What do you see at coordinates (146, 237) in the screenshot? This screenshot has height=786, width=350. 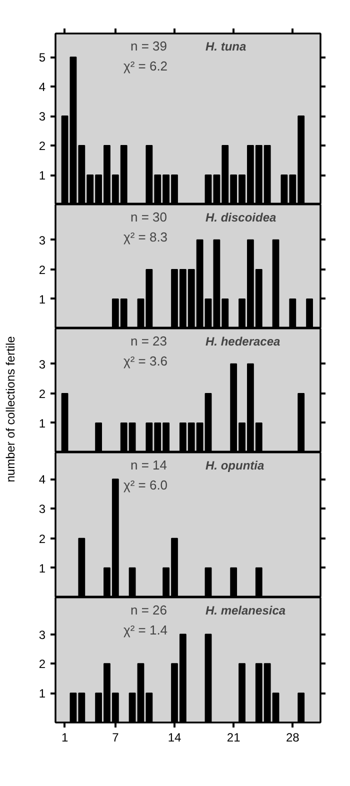 I see `annotation: χ² = 8.3` at bounding box center [146, 237].